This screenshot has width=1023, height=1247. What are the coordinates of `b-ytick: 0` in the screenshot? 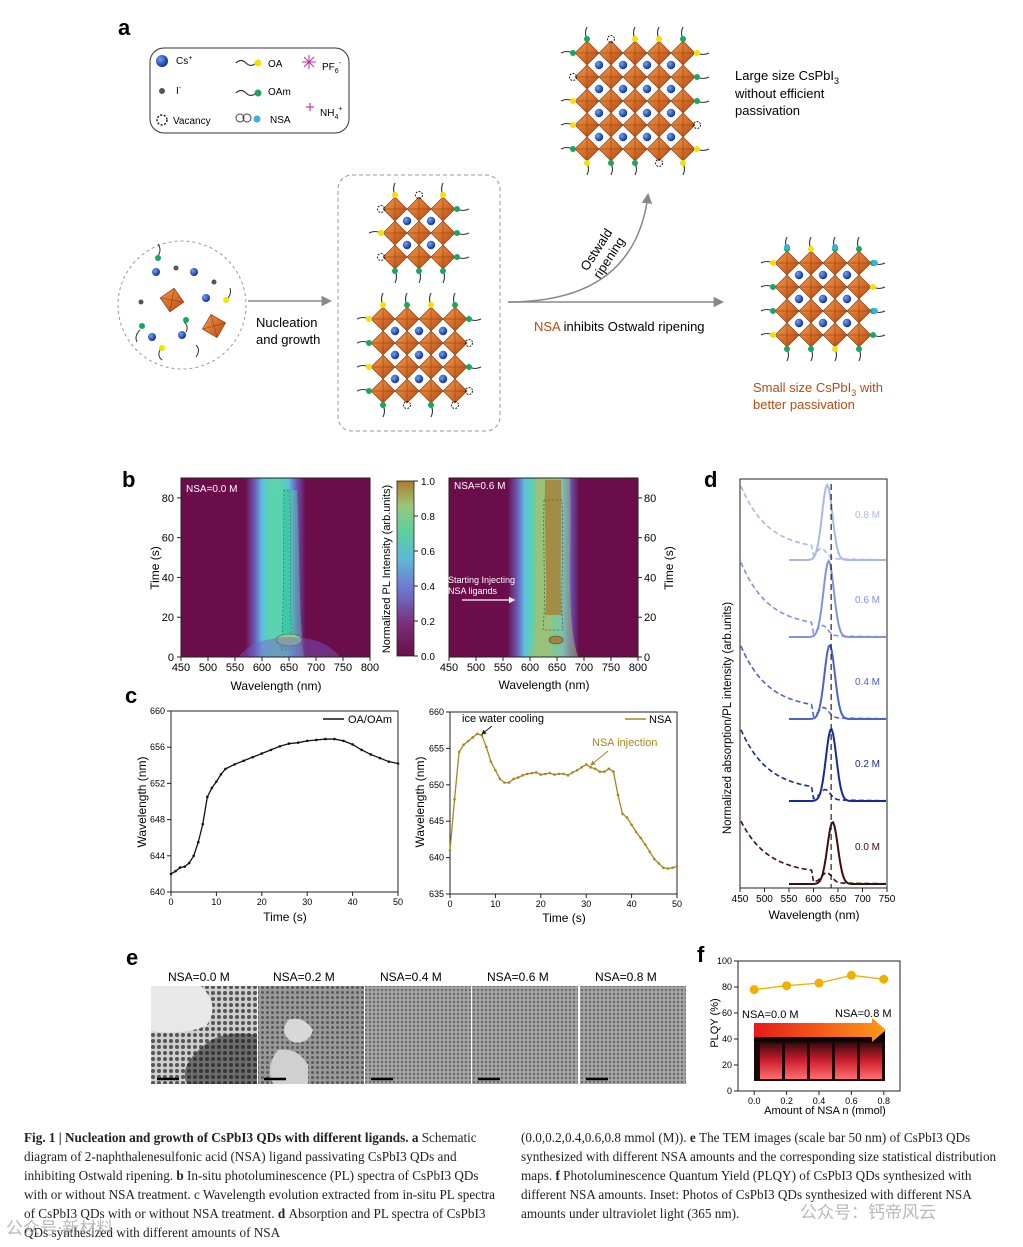 It's located at (647, 658).